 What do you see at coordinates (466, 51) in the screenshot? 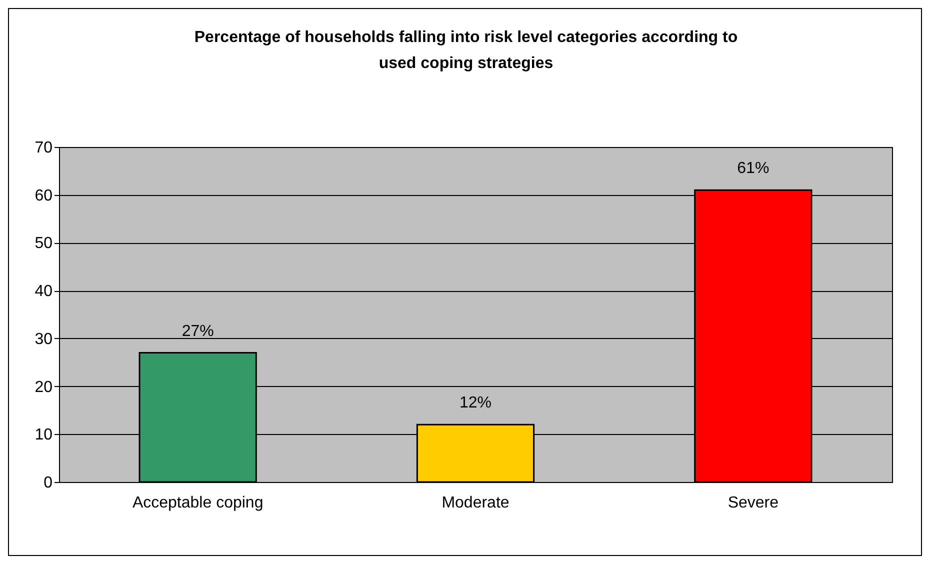
I see `chart-title: Percentage of households falling into risk level categories according to used coping strategies` at bounding box center [466, 51].